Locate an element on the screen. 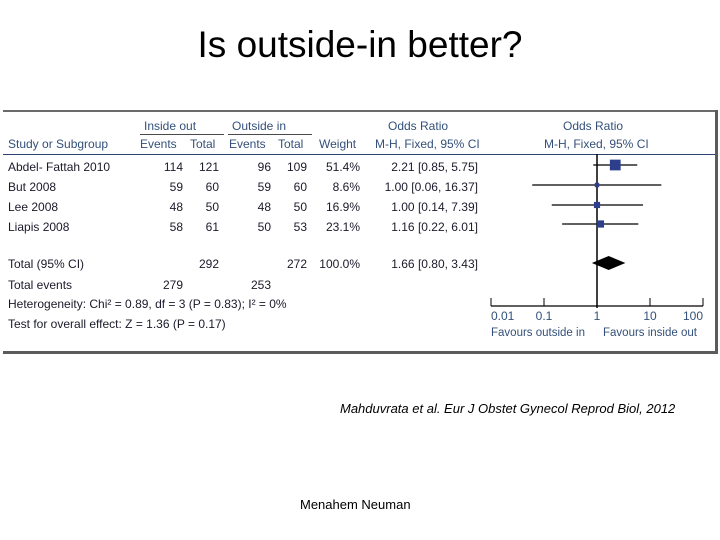 This screenshot has height=540, width=720. study-header: Study or Subgroup is located at coordinates (58, 144).